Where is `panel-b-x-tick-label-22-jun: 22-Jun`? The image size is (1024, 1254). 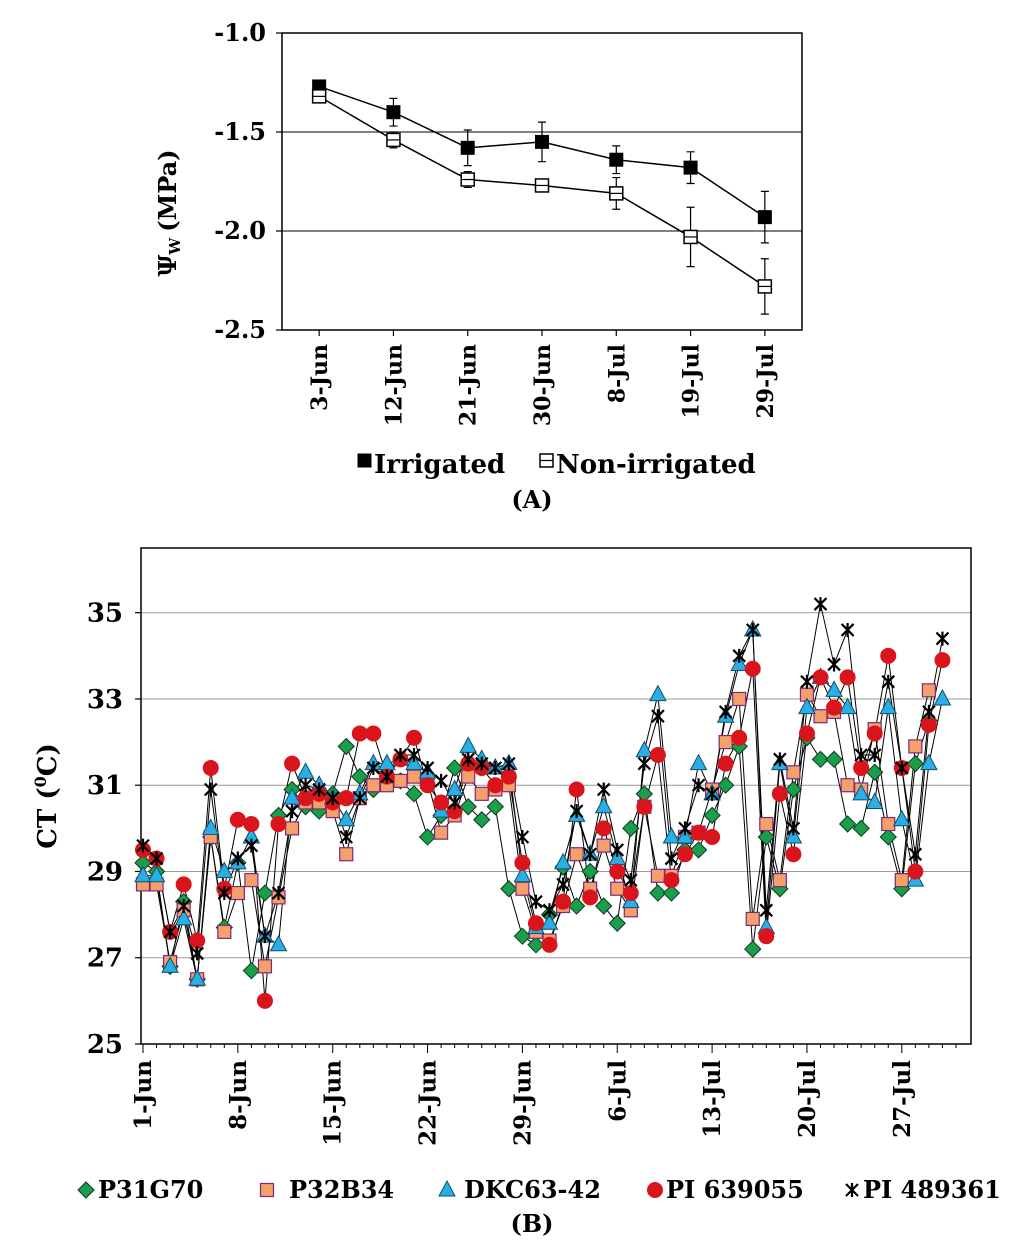 panel-b-x-tick-label-22-jun: 22-Jun is located at coordinates (428, 1103).